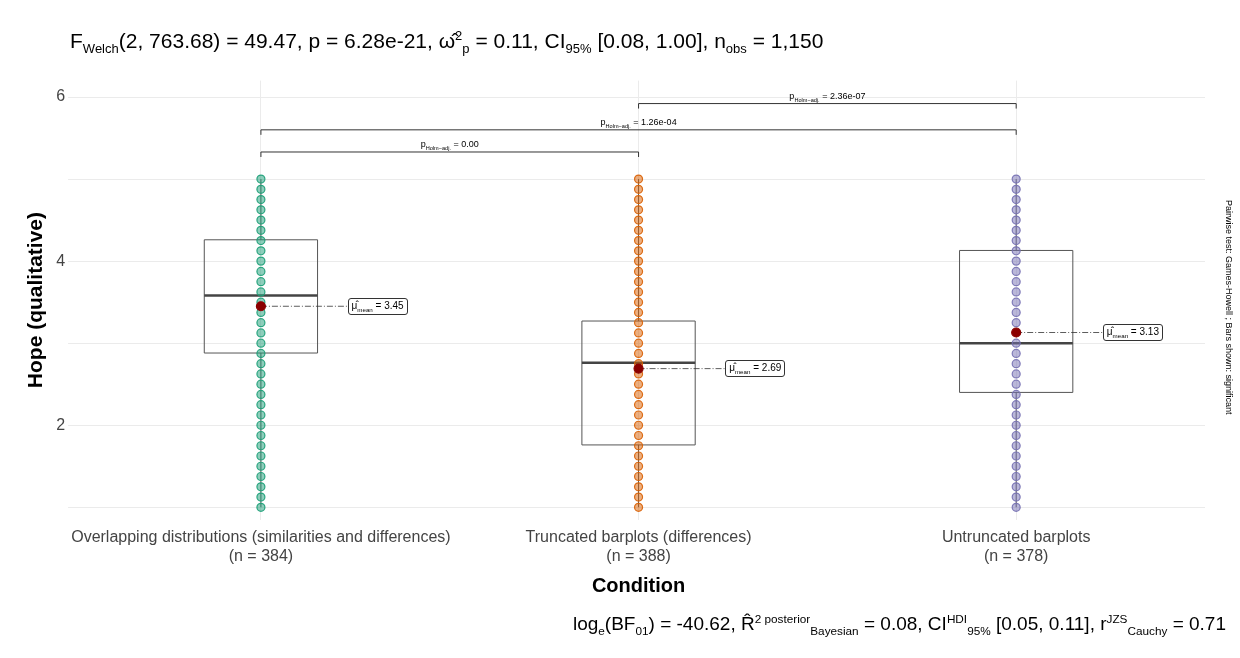 This screenshot has width=1240, height=658. What do you see at coordinates (35, 300) in the screenshot?
I see `y-axis-title: Hope (qualitative)` at bounding box center [35, 300].